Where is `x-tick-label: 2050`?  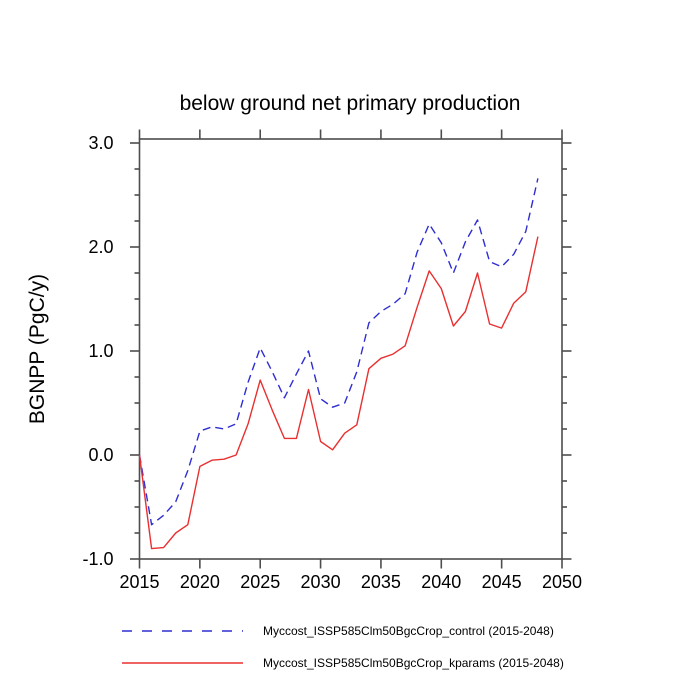
x-tick-label: 2050 is located at coordinates (562, 582).